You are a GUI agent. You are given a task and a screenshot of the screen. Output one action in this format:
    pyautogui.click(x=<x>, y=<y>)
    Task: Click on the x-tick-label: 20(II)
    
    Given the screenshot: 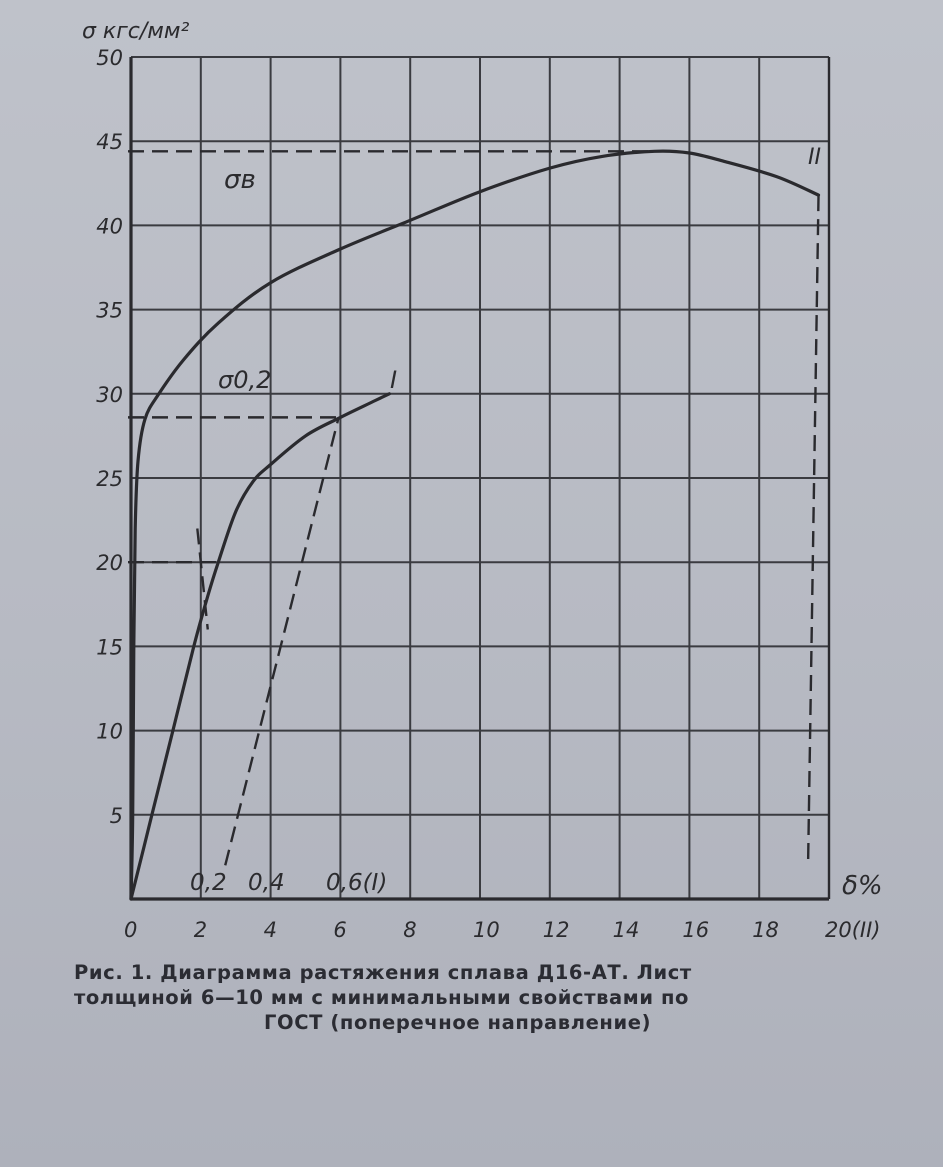 What is the action you would take?
    pyautogui.click(x=853, y=930)
    